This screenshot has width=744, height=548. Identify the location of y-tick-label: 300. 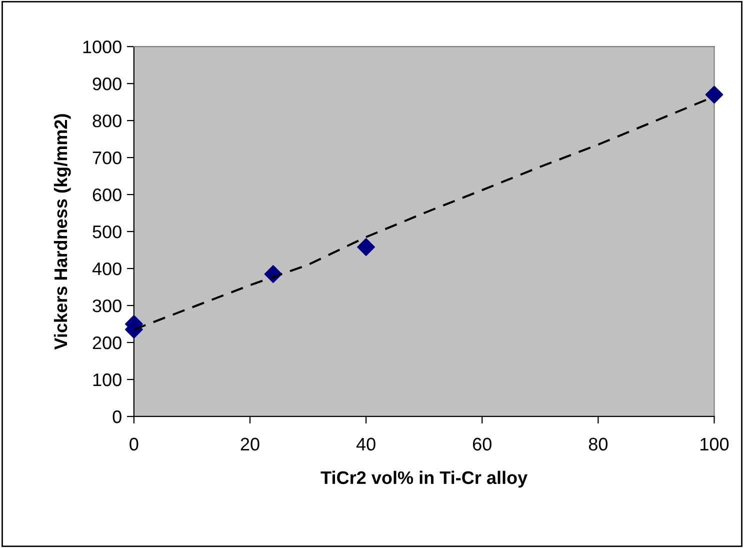
(107, 305).